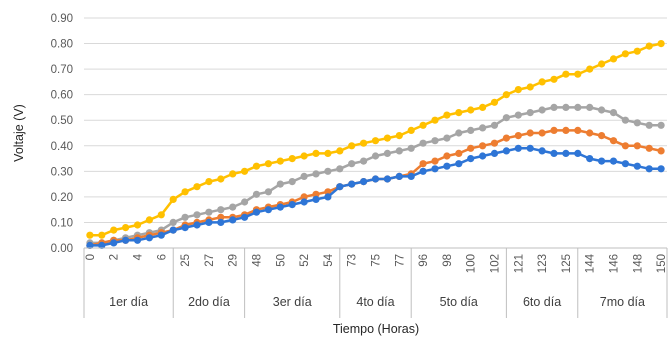 Image resolution: width=670 pixels, height=340 pixels. Describe the element at coordinates (115, 257) in the screenshot. I see `x-tick-label: 2` at that location.